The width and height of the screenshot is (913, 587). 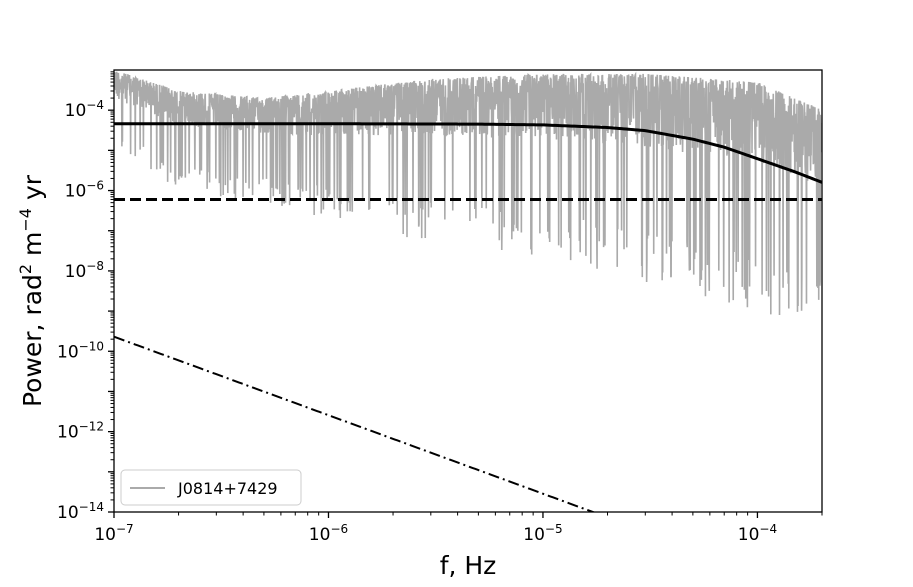 What do you see at coordinates (80, 350) in the screenshot?
I see `y-tick-label: 10⁻¹⁰` at bounding box center [80, 350].